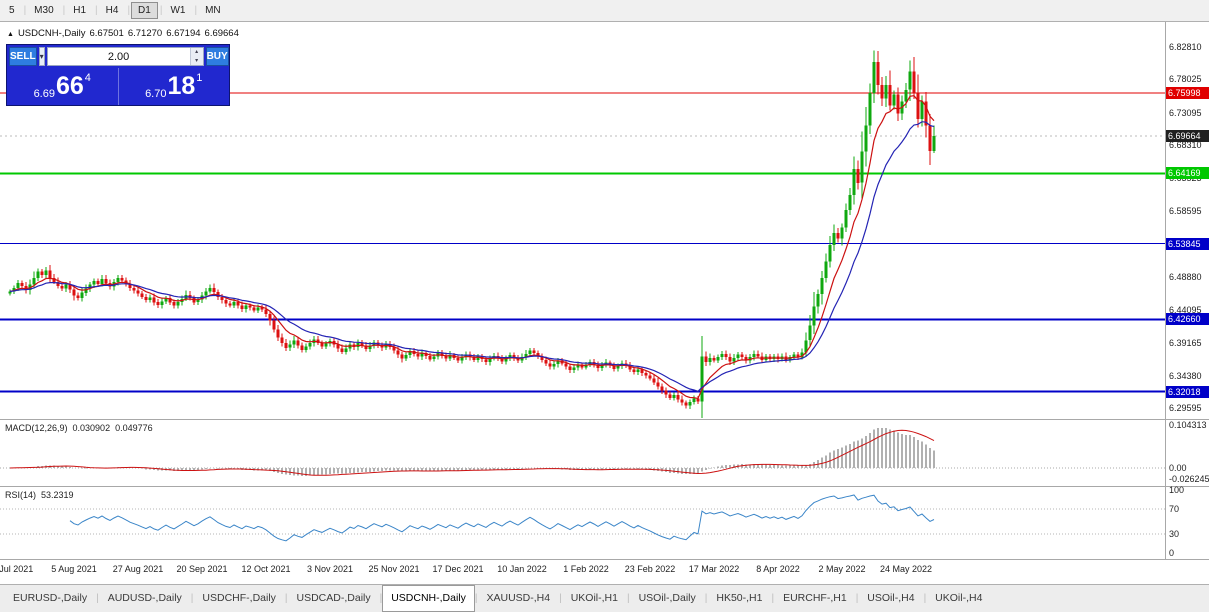 Image resolution: width=1209 pixels, height=612 pixels. I want to click on level-price-label: 6.32018, so click(1187, 392).